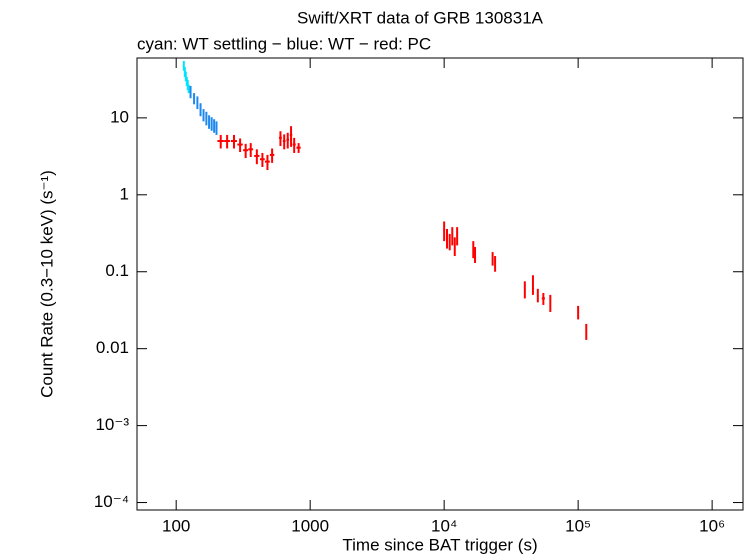 Image resolution: width=746 pixels, height=558 pixels. Describe the element at coordinates (46, 284) in the screenshot. I see `y-axis-label: Count Rate (0.3−10 keV) (s⁻¹)` at that location.